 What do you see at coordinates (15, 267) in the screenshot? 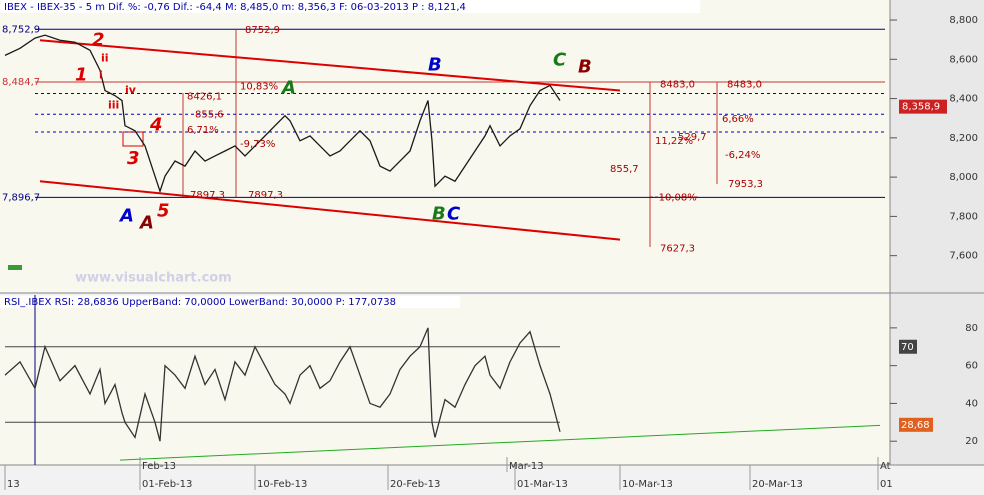
I see `icon` at bounding box center [15, 267].